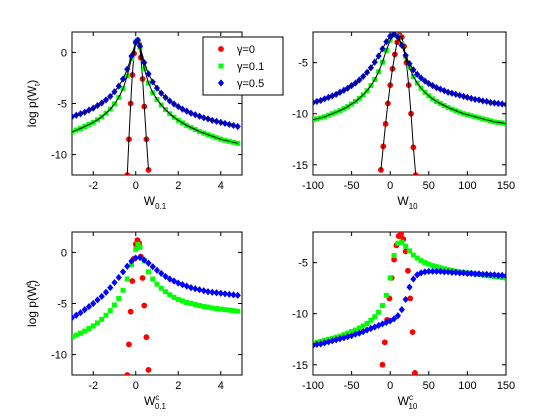 The height and width of the screenshot is (420, 560). Describe the element at coordinates (155, 402) in the screenshot. I see `x-axis-label: Wc 0.1` at that location.